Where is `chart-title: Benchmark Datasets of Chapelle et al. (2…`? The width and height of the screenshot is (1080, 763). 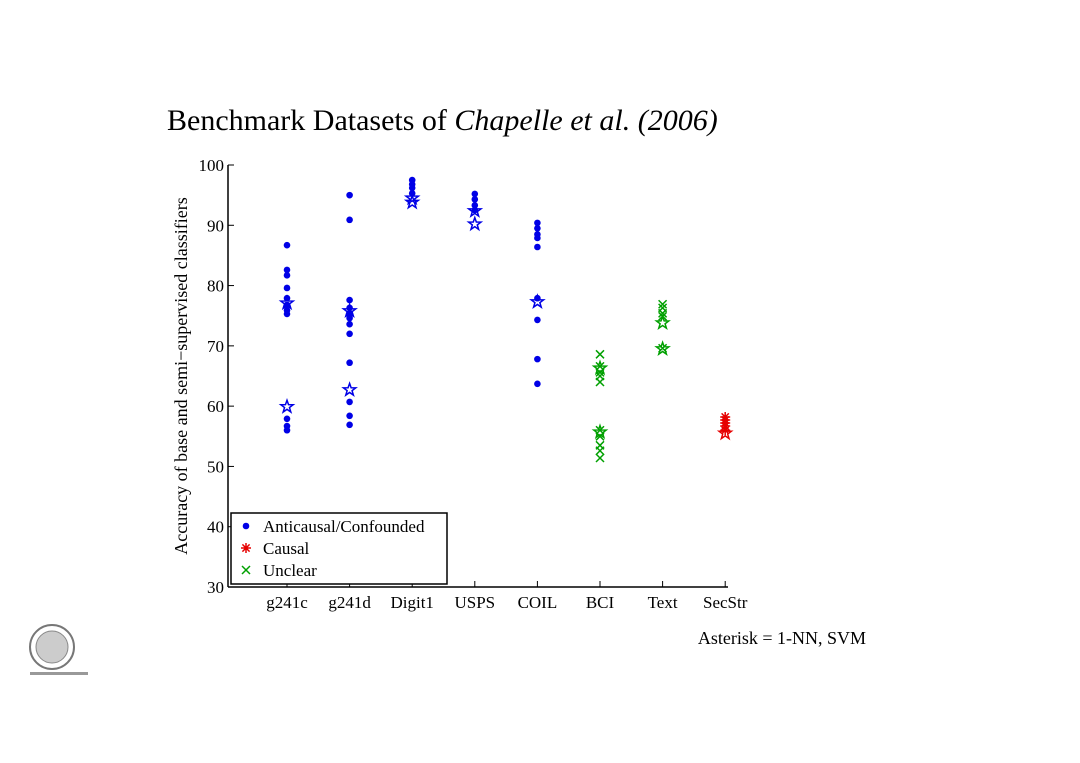
chart-title: Benchmark Datasets of Chapelle et al. (2… is located at coordinates (442, 120).